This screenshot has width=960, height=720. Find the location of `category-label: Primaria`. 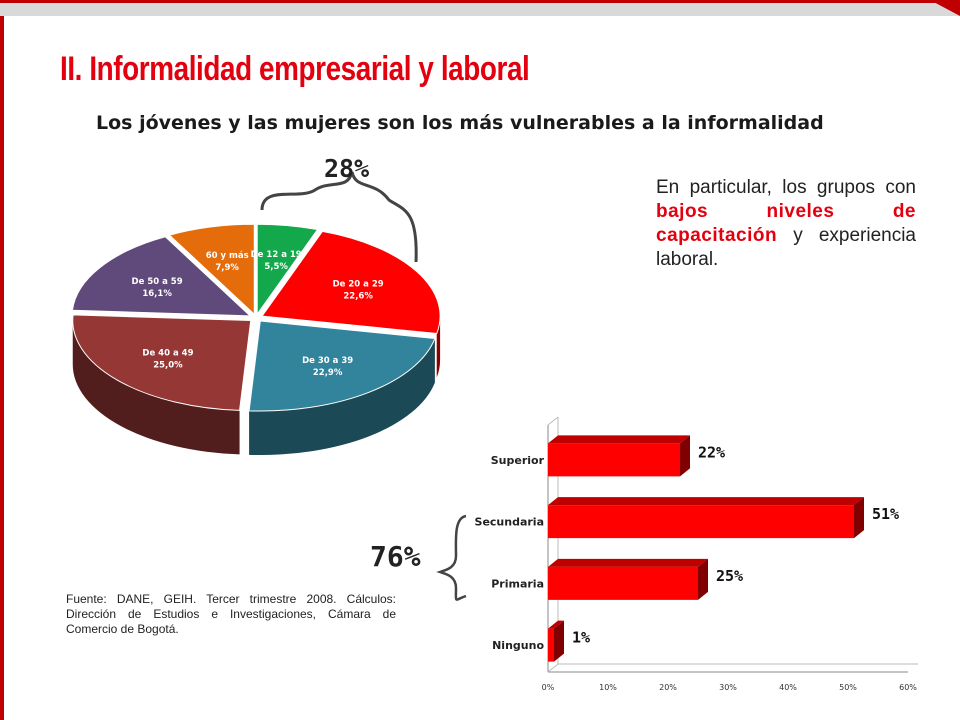

category-label: Primaria is located at coordinates (517, 583).